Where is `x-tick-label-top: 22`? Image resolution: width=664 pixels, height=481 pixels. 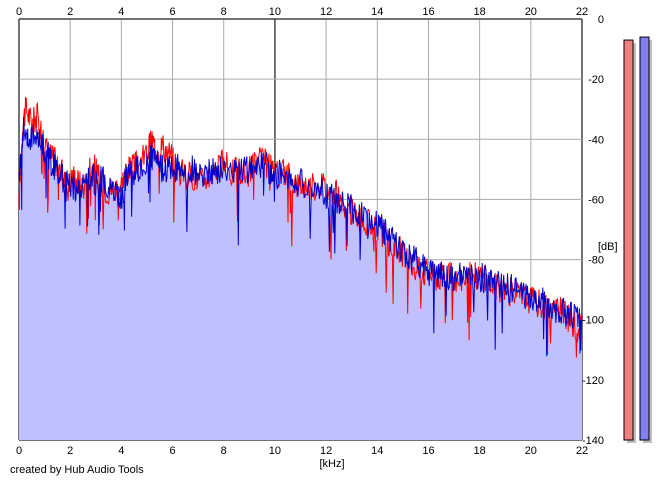
x-tick-label-top: 22 is located at coordinates (582, 12).